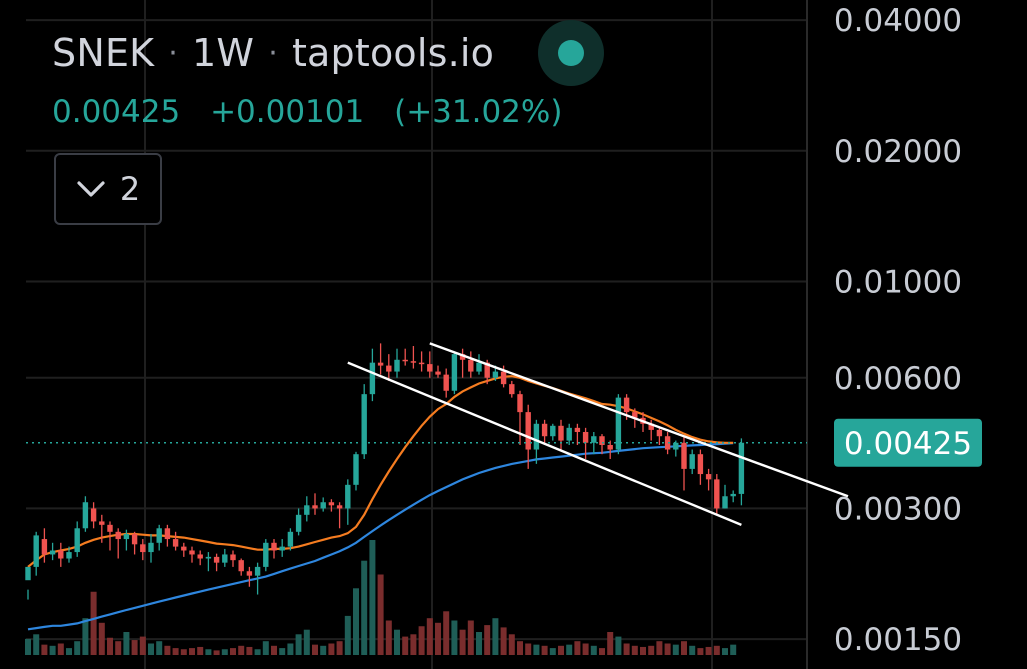 This screenshot has width=1027, height=669. I want to click on last-price-badge: 0.00425, so click(908, 442).